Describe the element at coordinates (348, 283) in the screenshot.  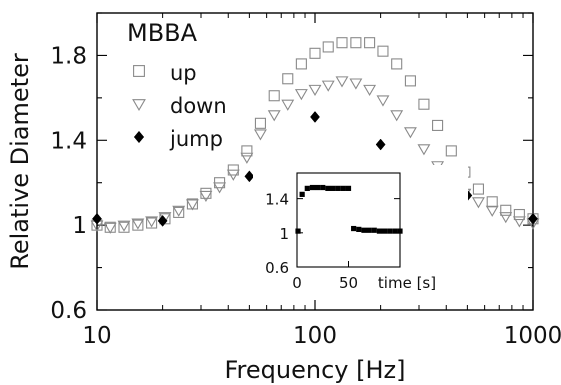
I see `inset-x-tick-label: 50` at that location.